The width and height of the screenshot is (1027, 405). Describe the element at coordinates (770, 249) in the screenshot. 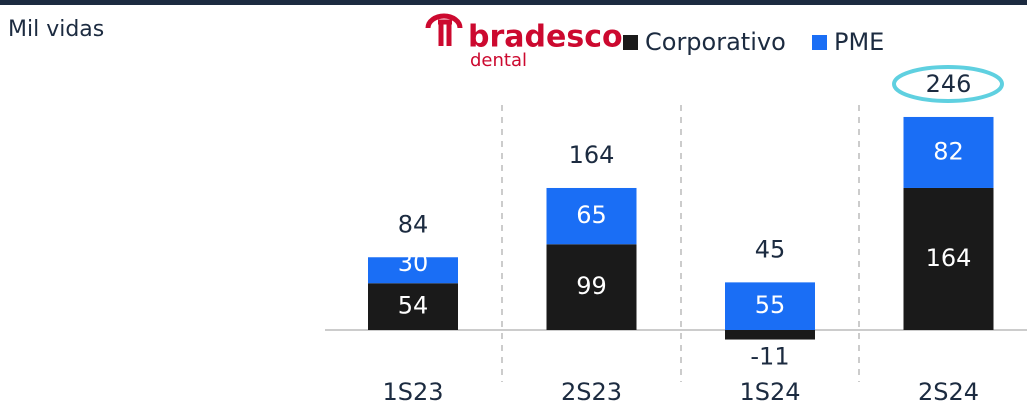

I see `total-label: 45` at that location.